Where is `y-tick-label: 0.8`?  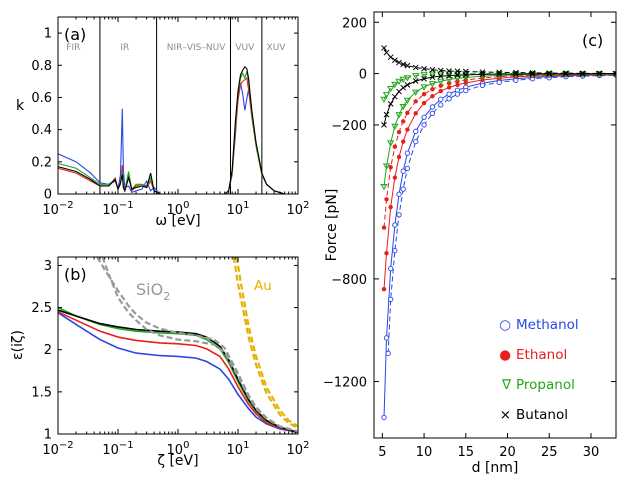 y-tick-label: 0.8 is located at coordinates (41, 66).